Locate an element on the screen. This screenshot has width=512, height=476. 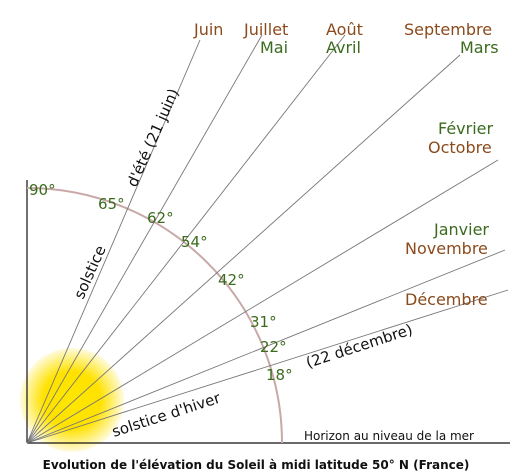
label-octobre: Octobre is located at coordinates (460, 147).